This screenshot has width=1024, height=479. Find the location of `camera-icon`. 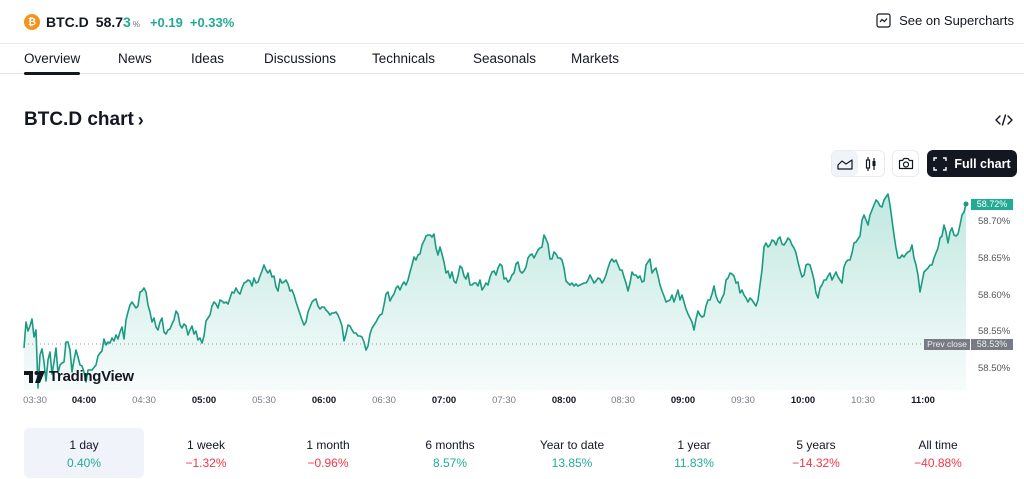

camera-icon is located at coordinates (905, 163).